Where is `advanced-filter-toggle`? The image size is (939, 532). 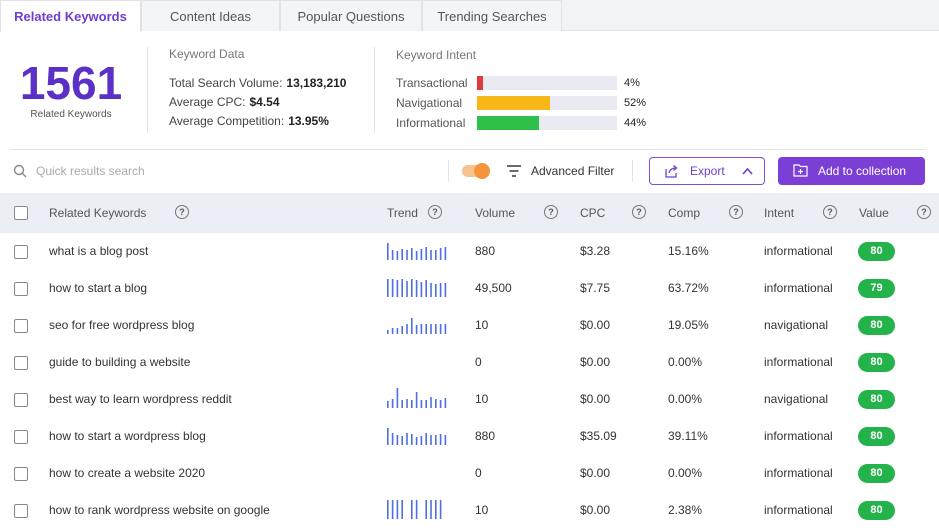 advanced-filter-toggle is located at coordinates (475, 171).